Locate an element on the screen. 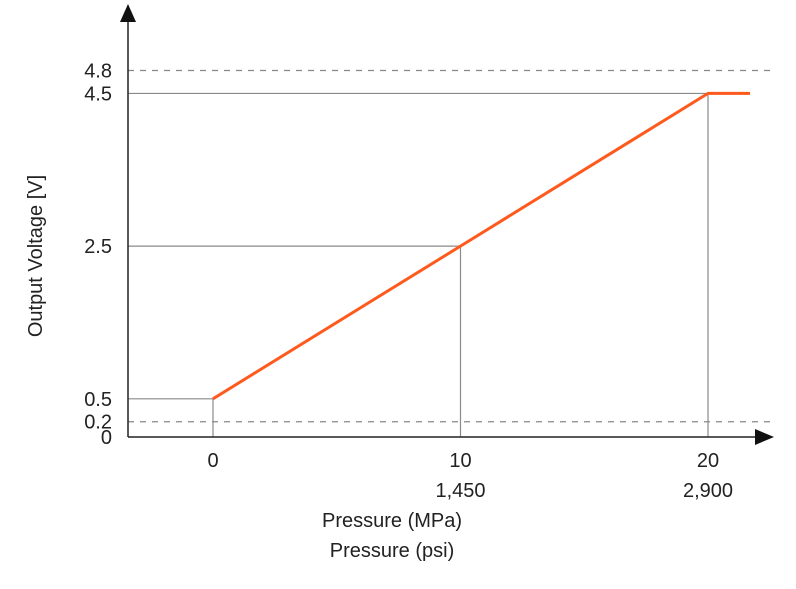 Image resolution: width=796 pixels, height=589 pixels. x-axis-title-mpa: Pressure (MPa) is located at coordinates (392, 521).